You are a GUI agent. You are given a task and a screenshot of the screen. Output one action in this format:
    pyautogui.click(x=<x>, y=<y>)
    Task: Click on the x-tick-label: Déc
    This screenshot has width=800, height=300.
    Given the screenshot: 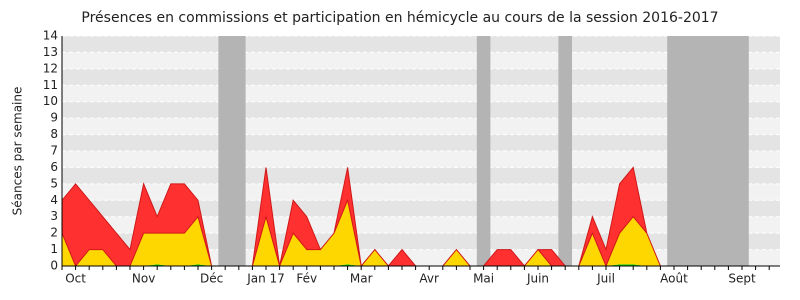 What is the action you would take?
    pyautogui.click(x=211, y=279)
    